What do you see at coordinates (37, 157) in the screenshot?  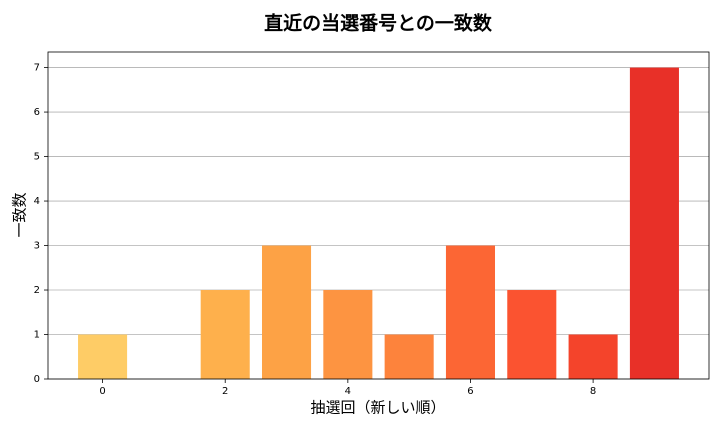 I see `y-tick-label: 5` at bounding box center [37, 157].